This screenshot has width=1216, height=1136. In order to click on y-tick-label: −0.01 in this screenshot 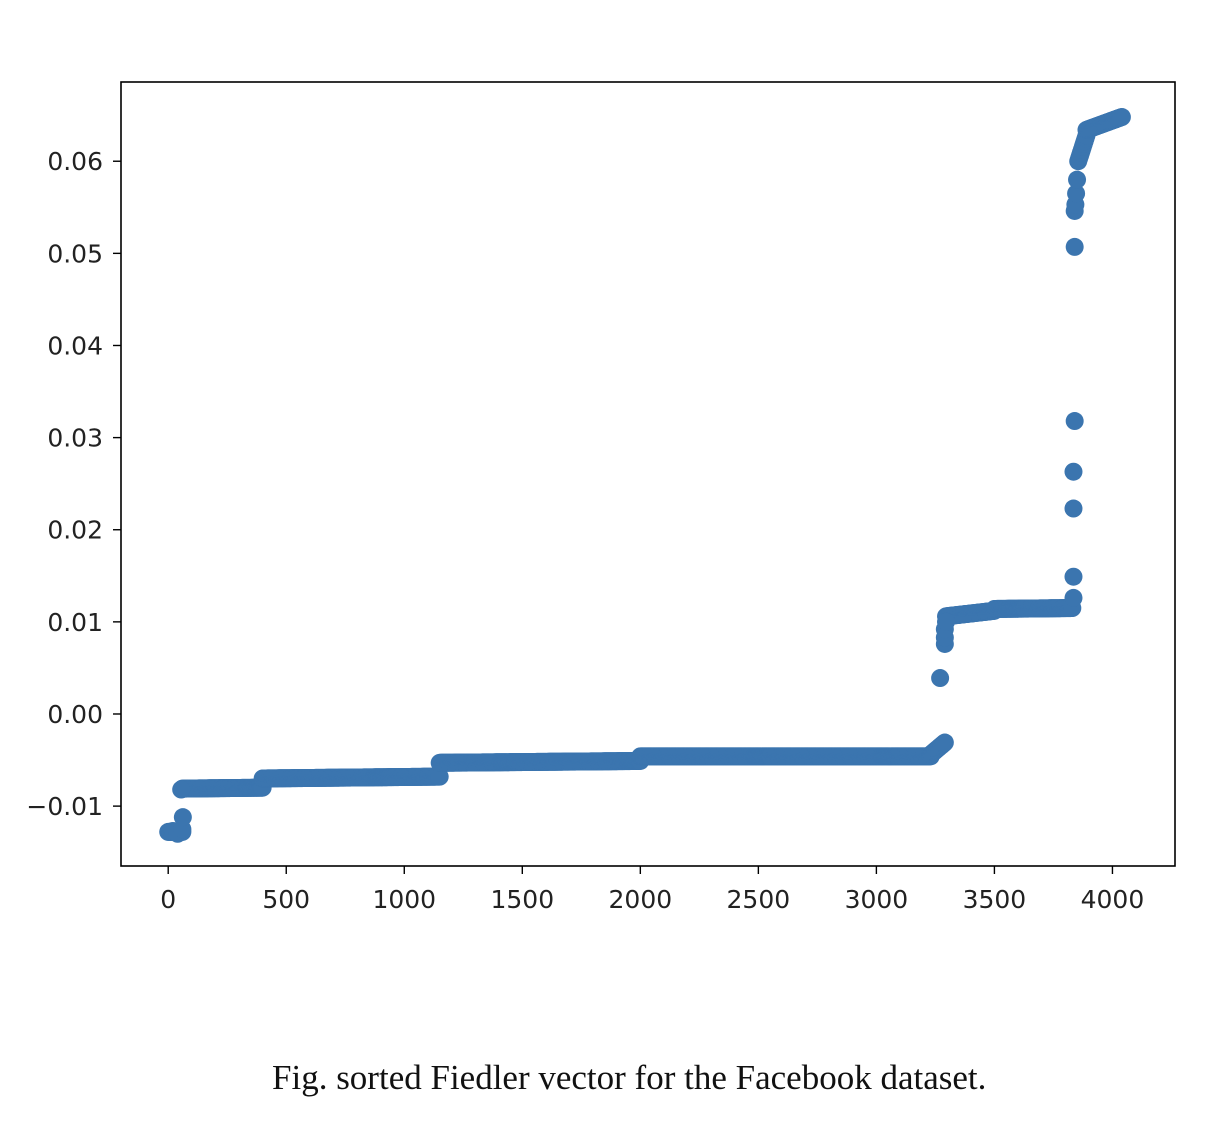, I will do `click(64, 806)`.